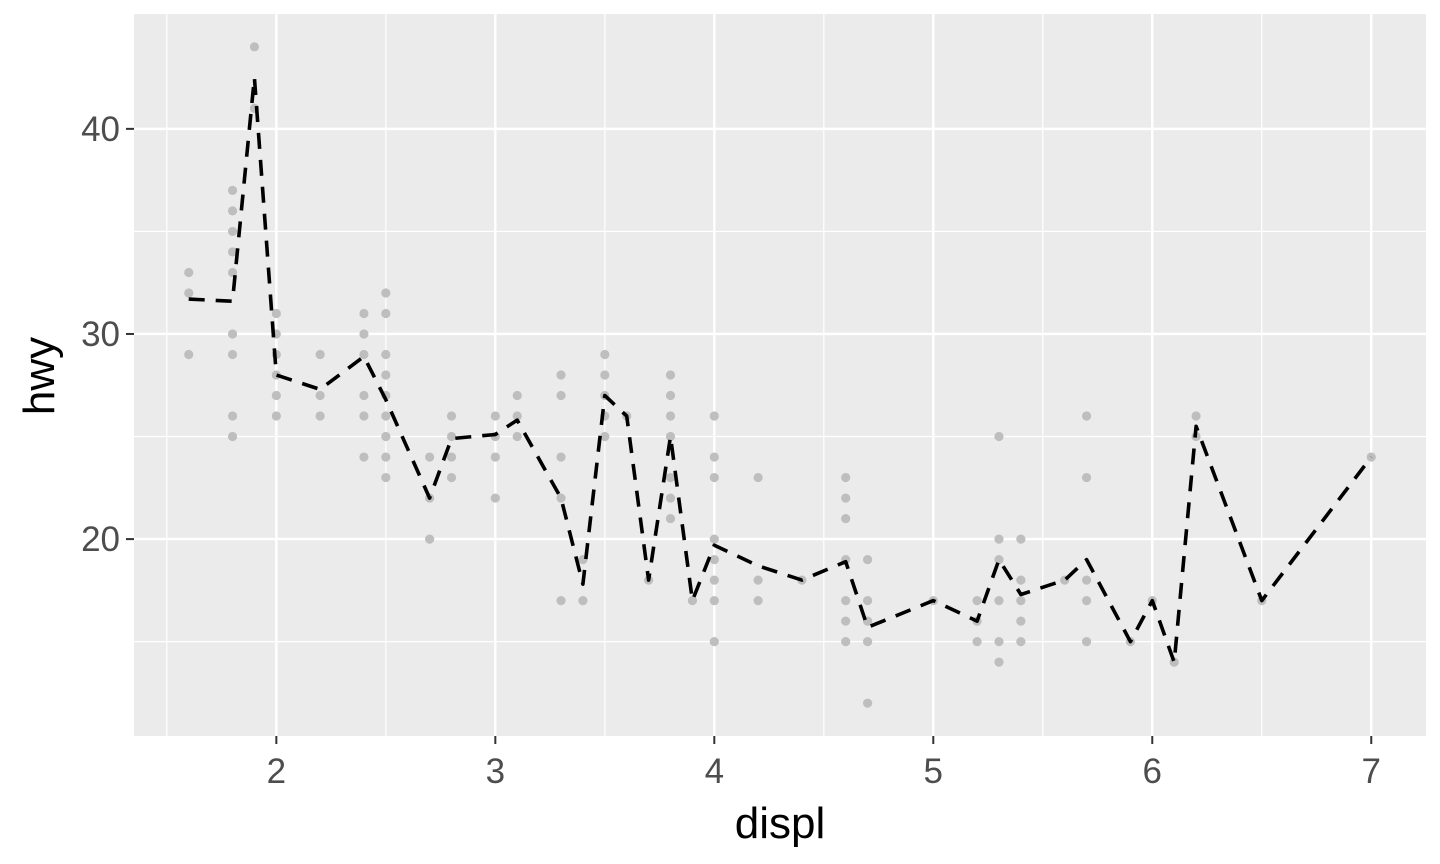  Describe the element at coordinates (824, 763) in the screenshot. I see `x-axis: 2 3 4 5 6 7` at that location.